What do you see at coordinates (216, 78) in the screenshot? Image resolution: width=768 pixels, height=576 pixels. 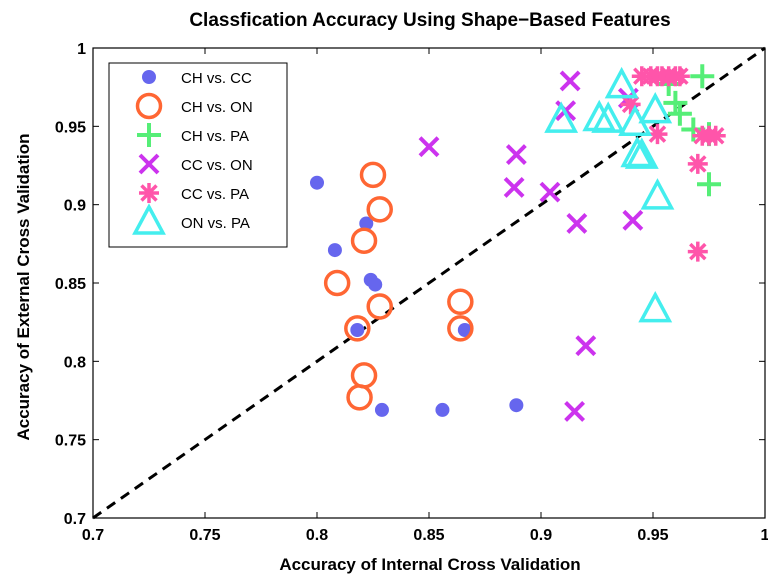 I see `legend-label: CH vs. CC` at bounding box center [216, 78].